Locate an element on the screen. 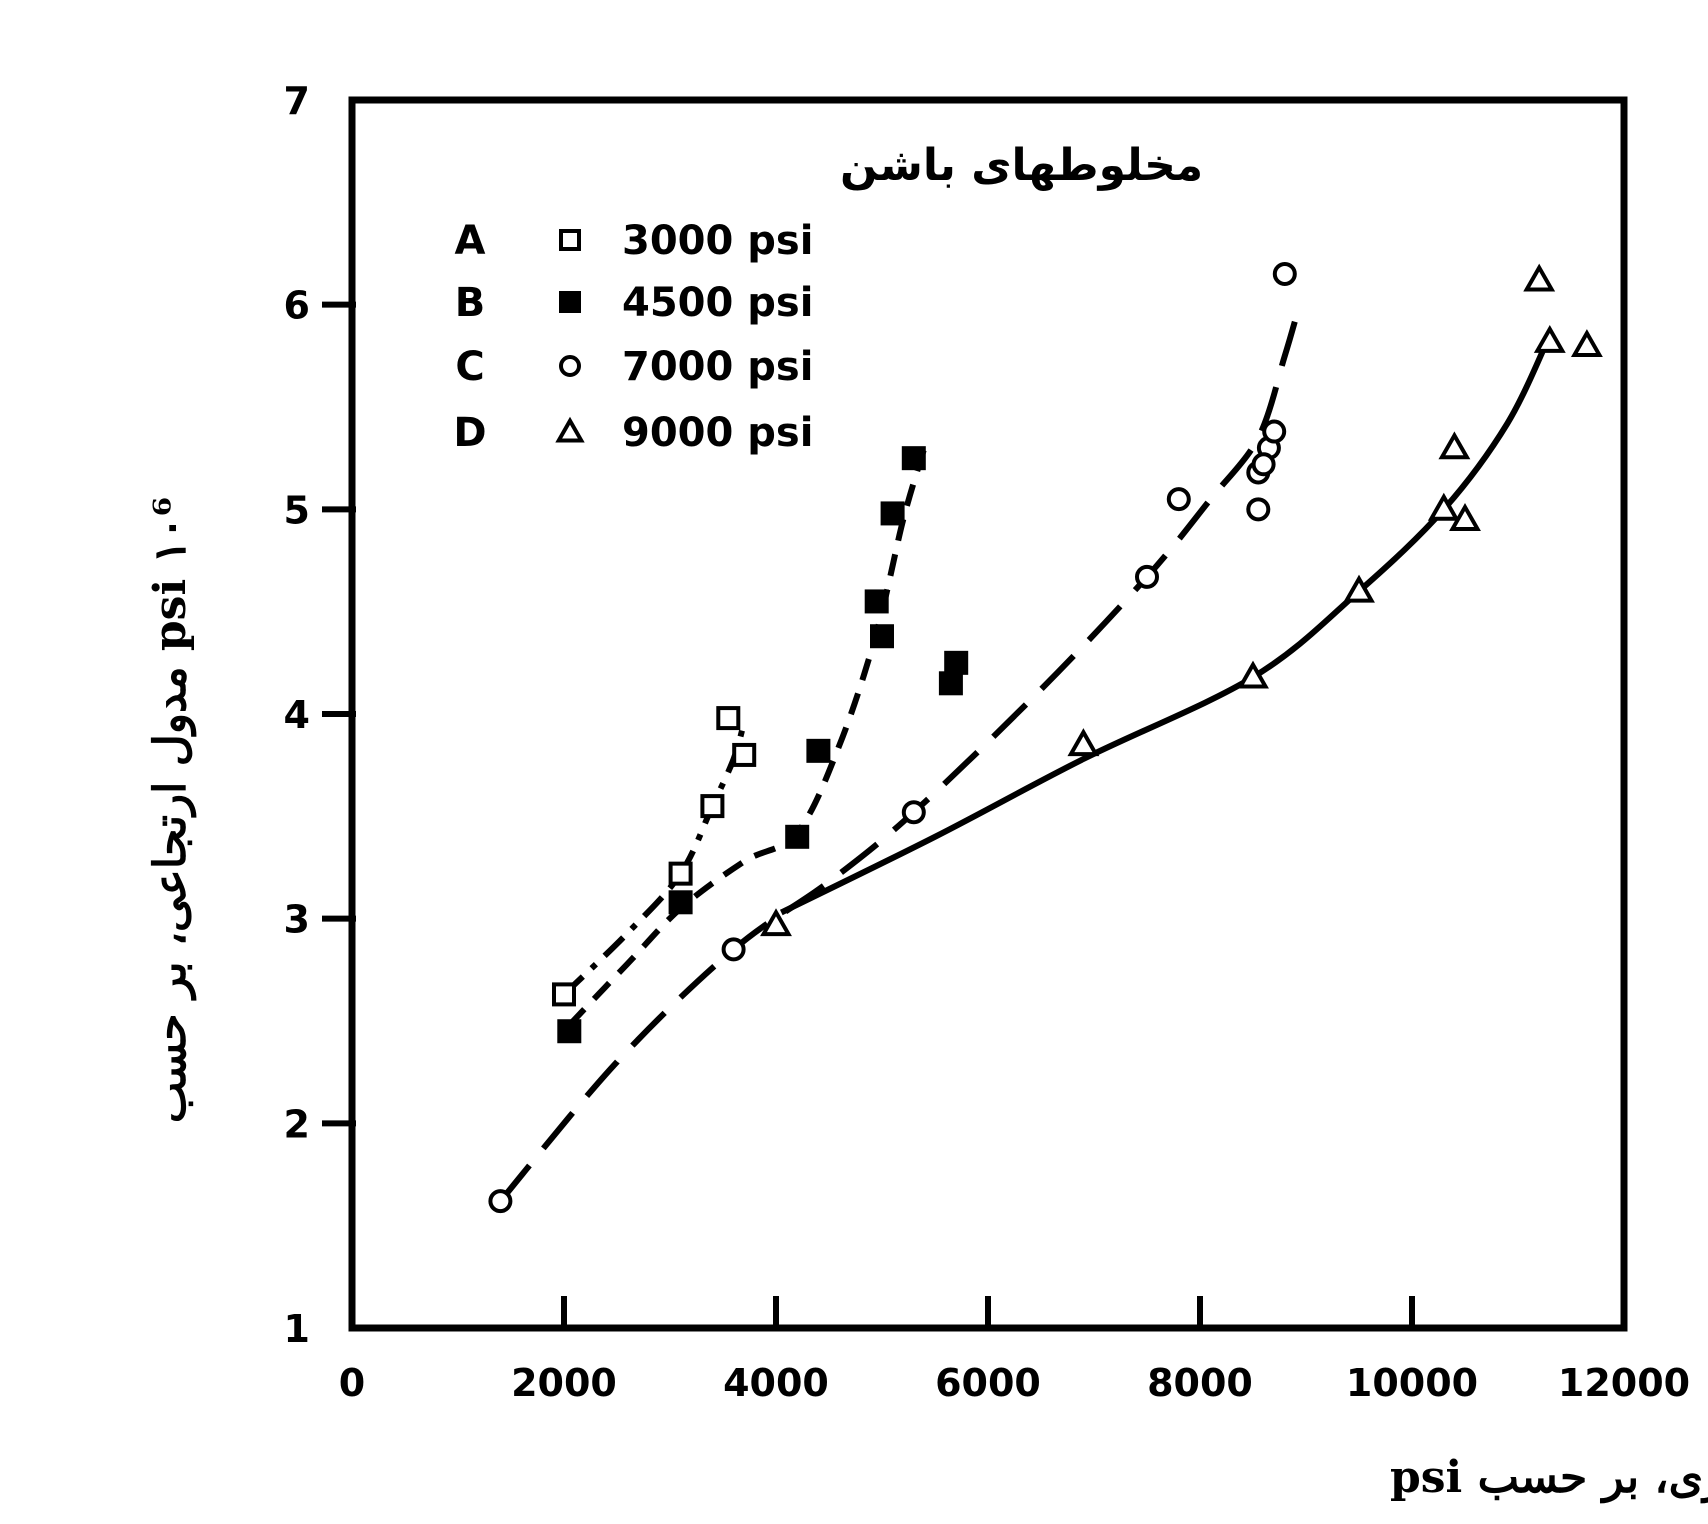 This screenshot has width=1708, height=1524. y-axis: 1 2 3 4 5 6 7 is located at coordinates (320, 715).